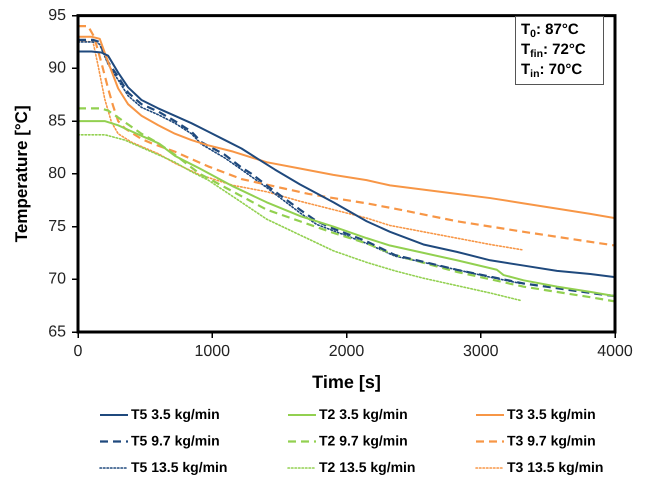 The image size is (654, 497). What do you see at coordinates (346, 351) in the screenshot?
I see `x-tick-label: 2000` at bounding box center [346, 351].